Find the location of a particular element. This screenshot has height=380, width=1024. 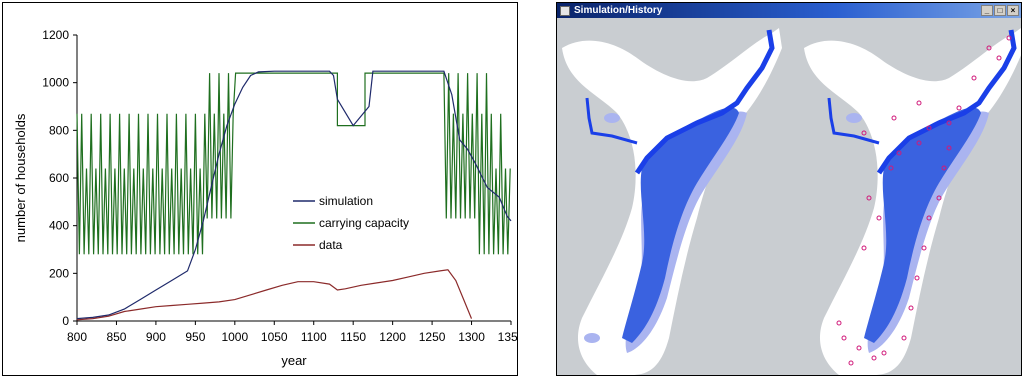

y-tick-label: 1000 is located at coordinates (55, 83).